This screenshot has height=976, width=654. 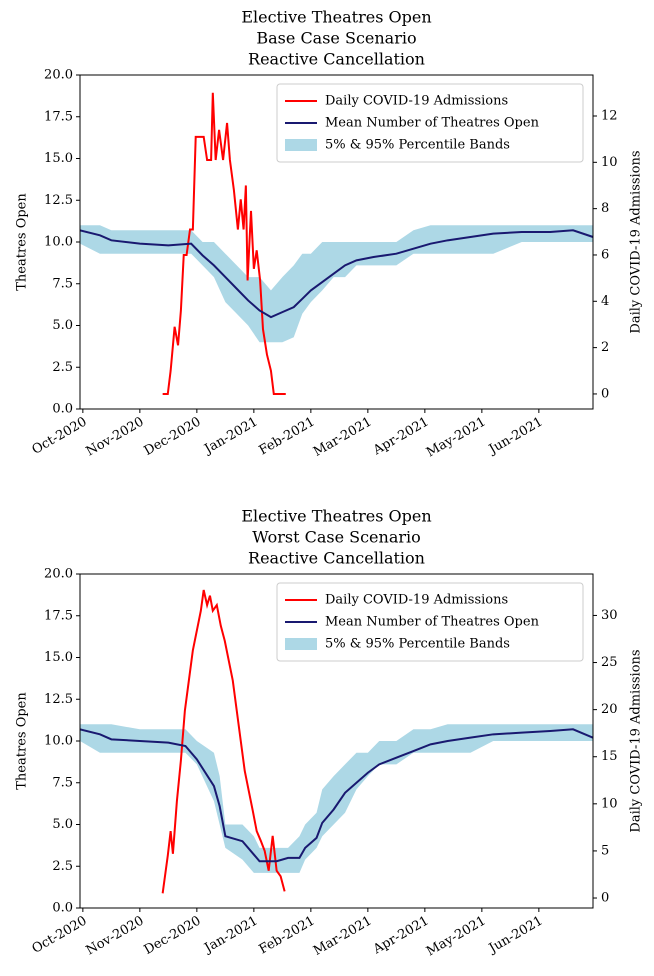 I want to click on y2-tick-label: 12, so click(x=609, y=115).